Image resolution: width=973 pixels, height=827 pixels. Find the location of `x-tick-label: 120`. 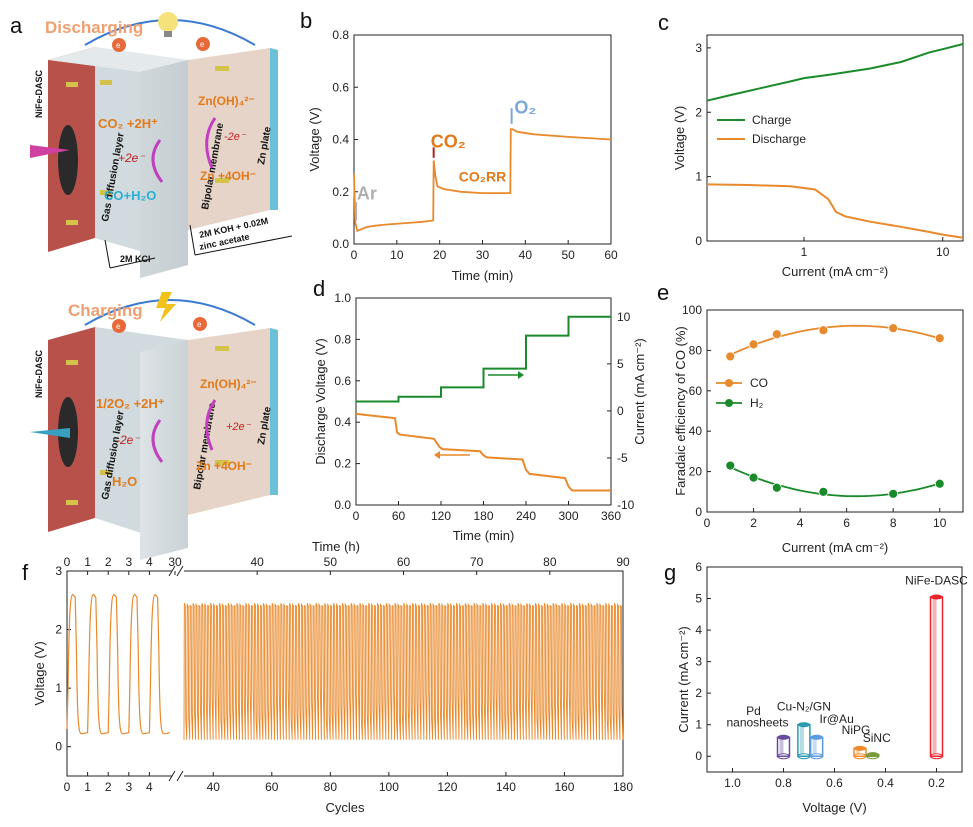

x-tick-label: 120 is located at coordinates (447, 787).